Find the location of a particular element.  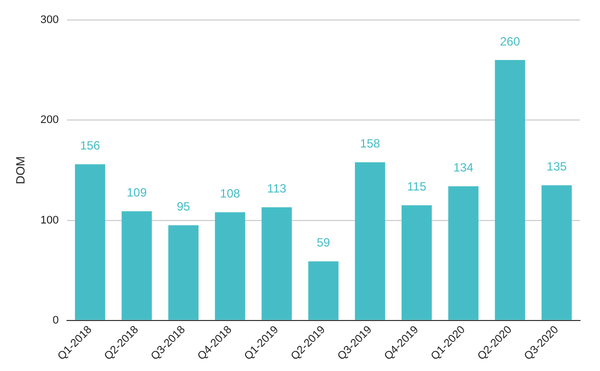

y-tick-label: 200 is located at coordinates (49, 120).